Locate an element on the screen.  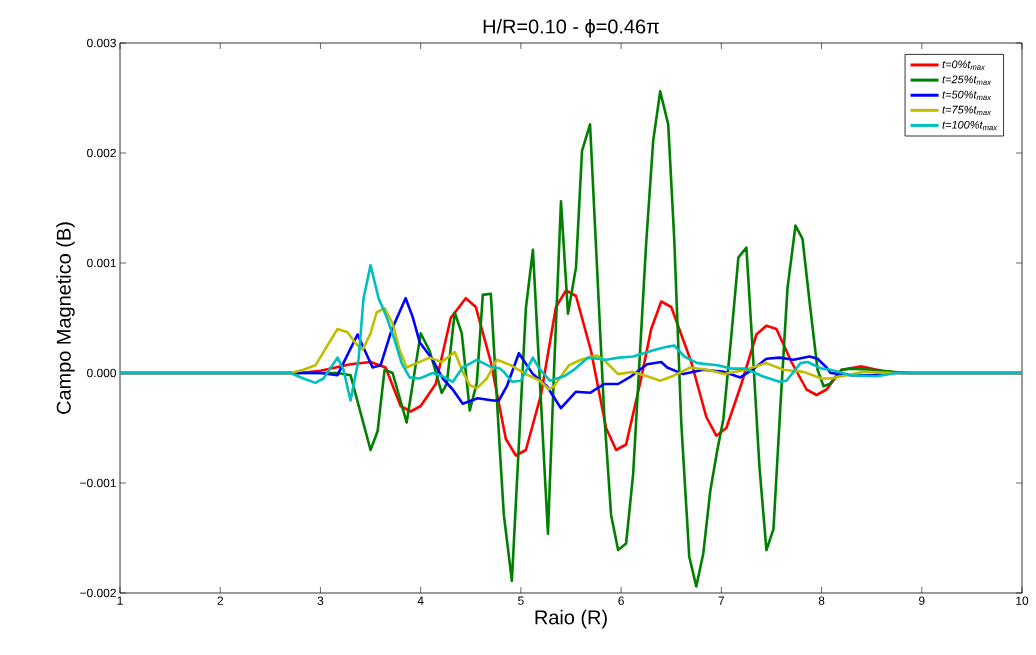
y-tick-label: 0.001 is located at coordinates (101, 263).